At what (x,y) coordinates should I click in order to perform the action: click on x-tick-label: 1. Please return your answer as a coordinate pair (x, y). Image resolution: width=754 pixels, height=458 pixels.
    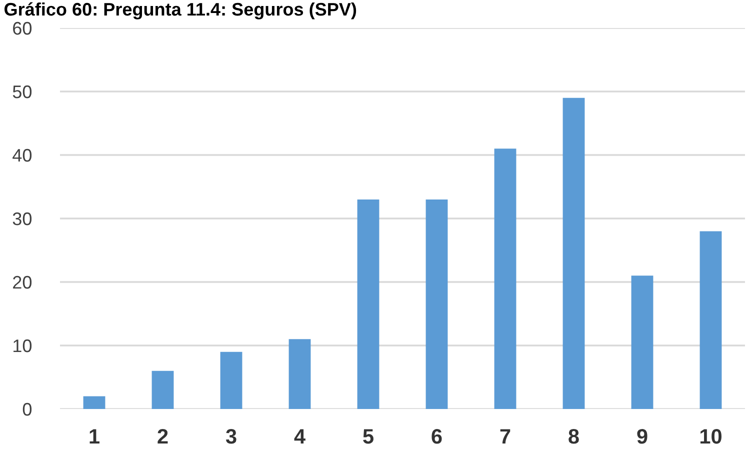
    Looking at the image, I should click on (95, 436).